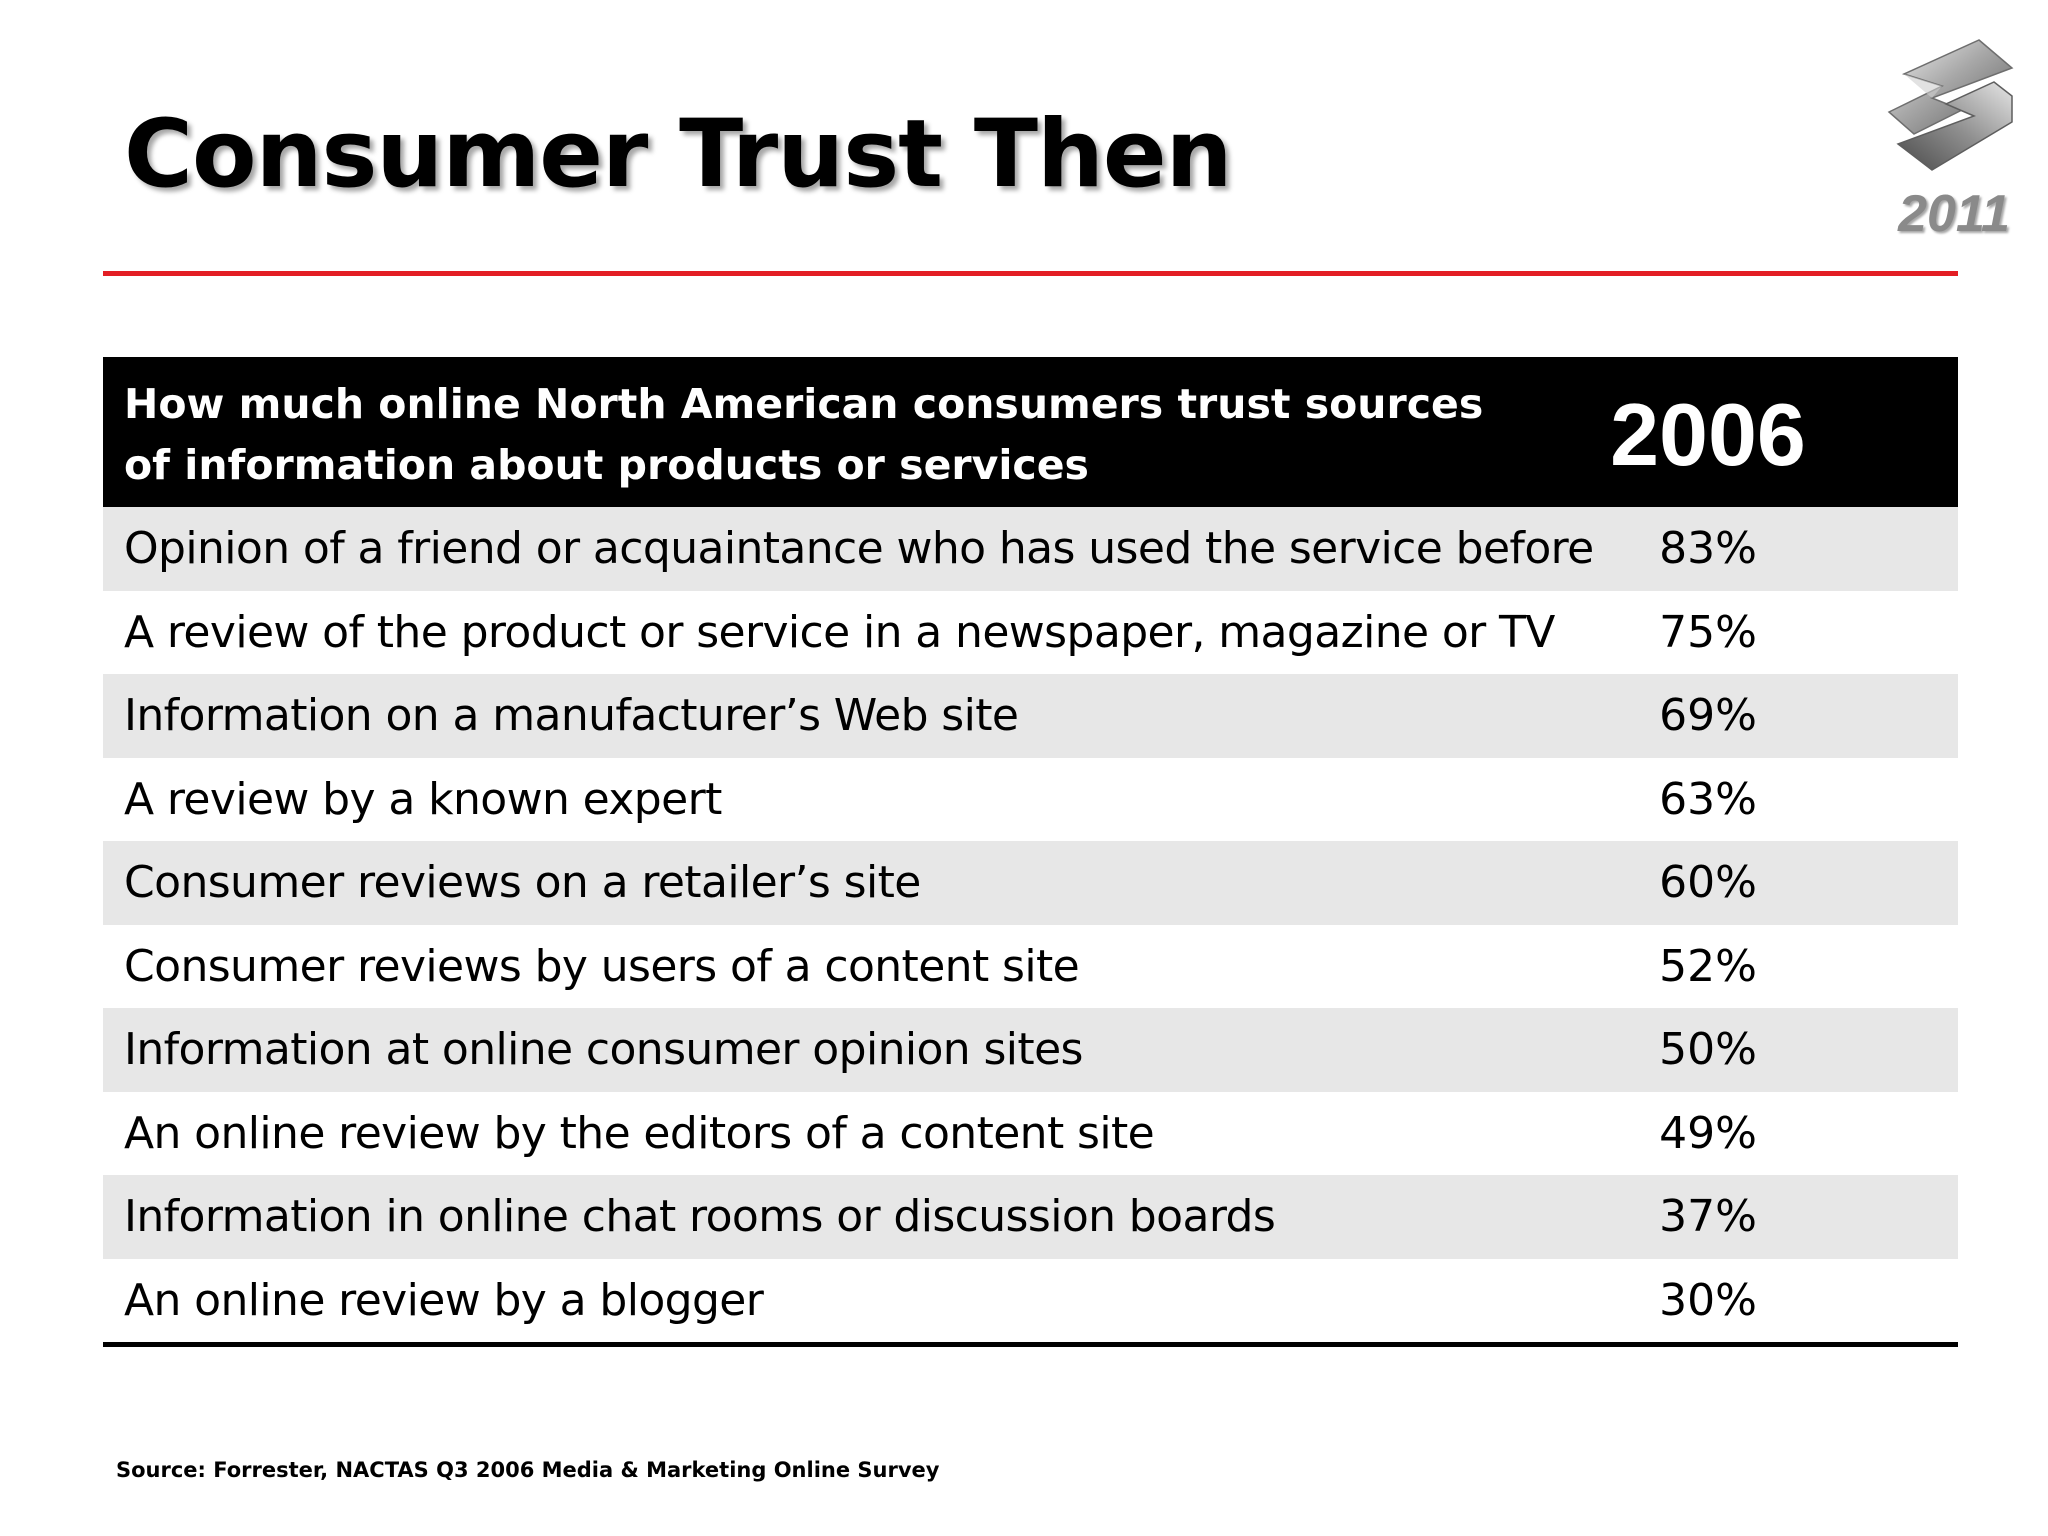 This screenshot has height=1536, width=2048. What do you see at coordinates (1743, 799) in the screenshot?
I see `row-value: 63%` at bounding box center [1743, 799].